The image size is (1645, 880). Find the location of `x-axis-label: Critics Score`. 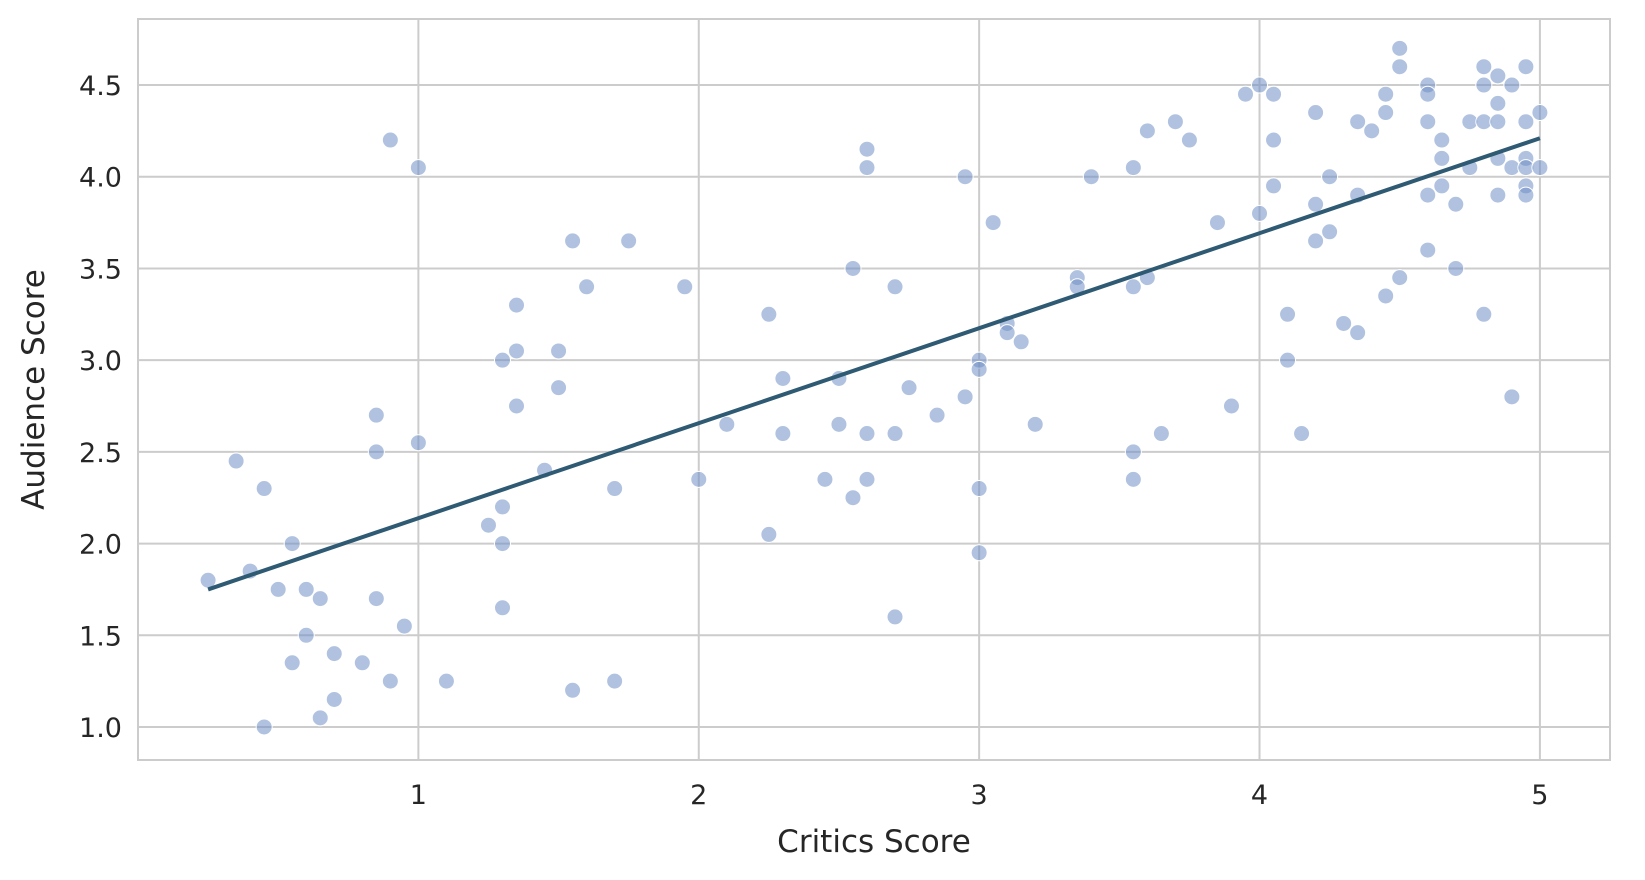

x-axis-label: Critics Score is located at coordinates (874, 842).